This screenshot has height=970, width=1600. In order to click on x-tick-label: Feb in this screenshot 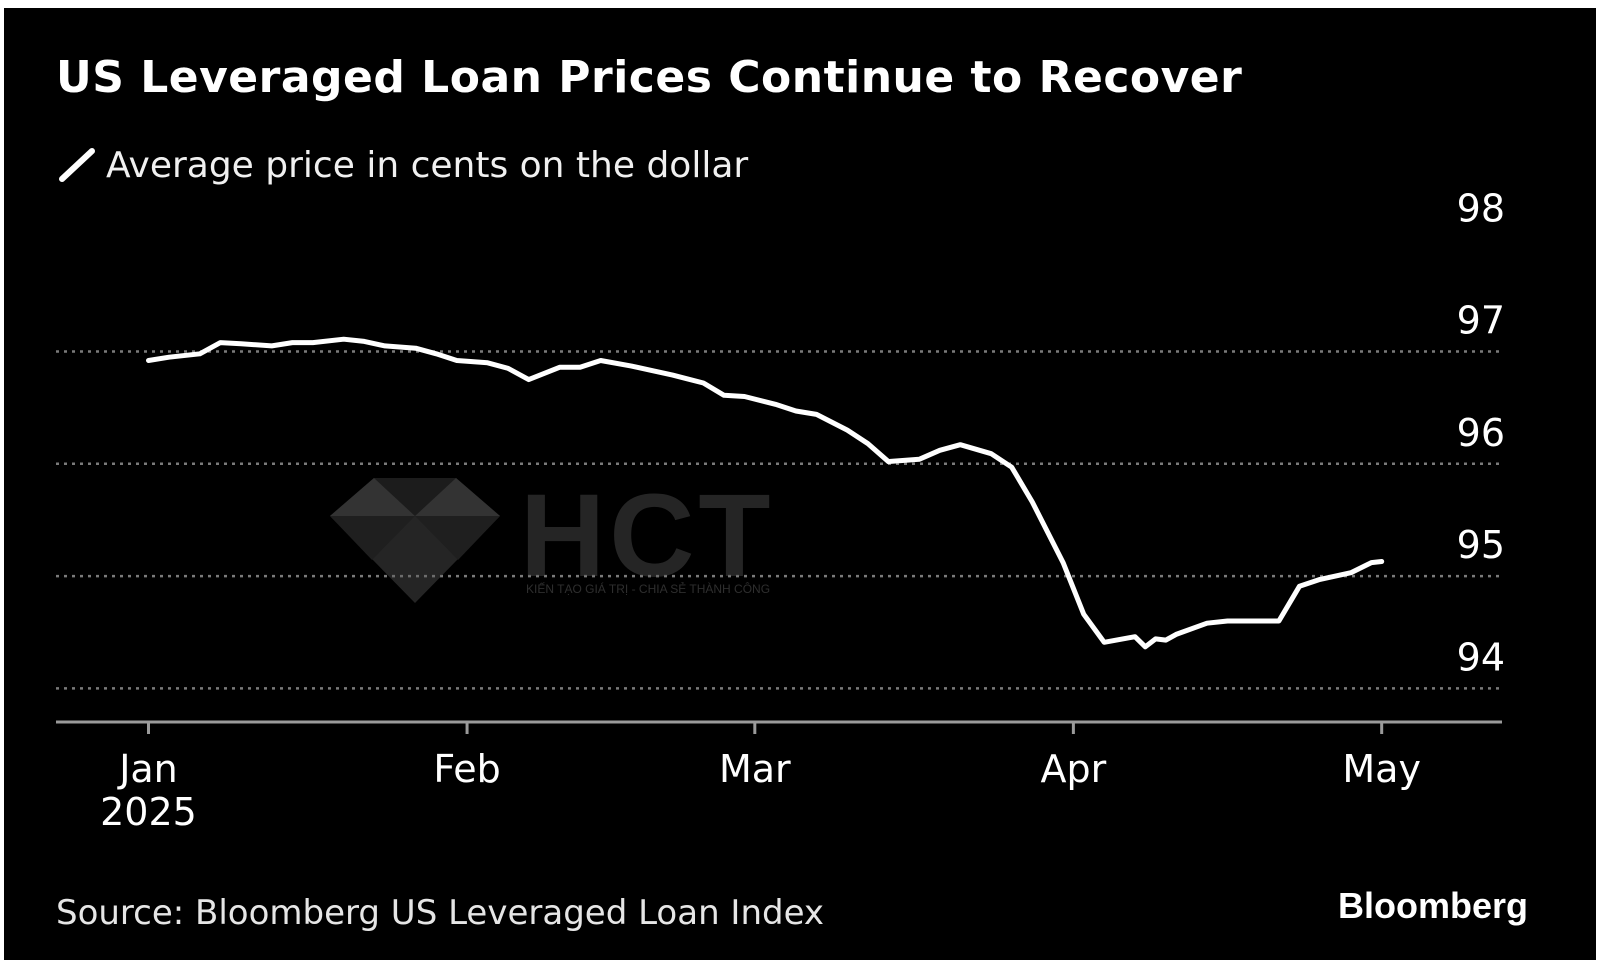, I will do `click(466, 769)`.